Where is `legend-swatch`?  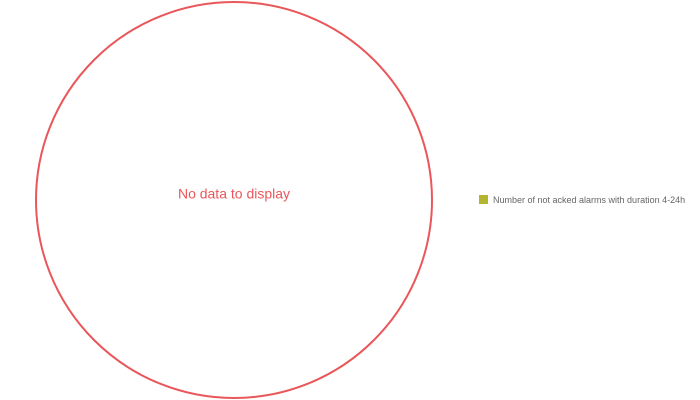
legend-swatch is located at coordinates (483, 199).